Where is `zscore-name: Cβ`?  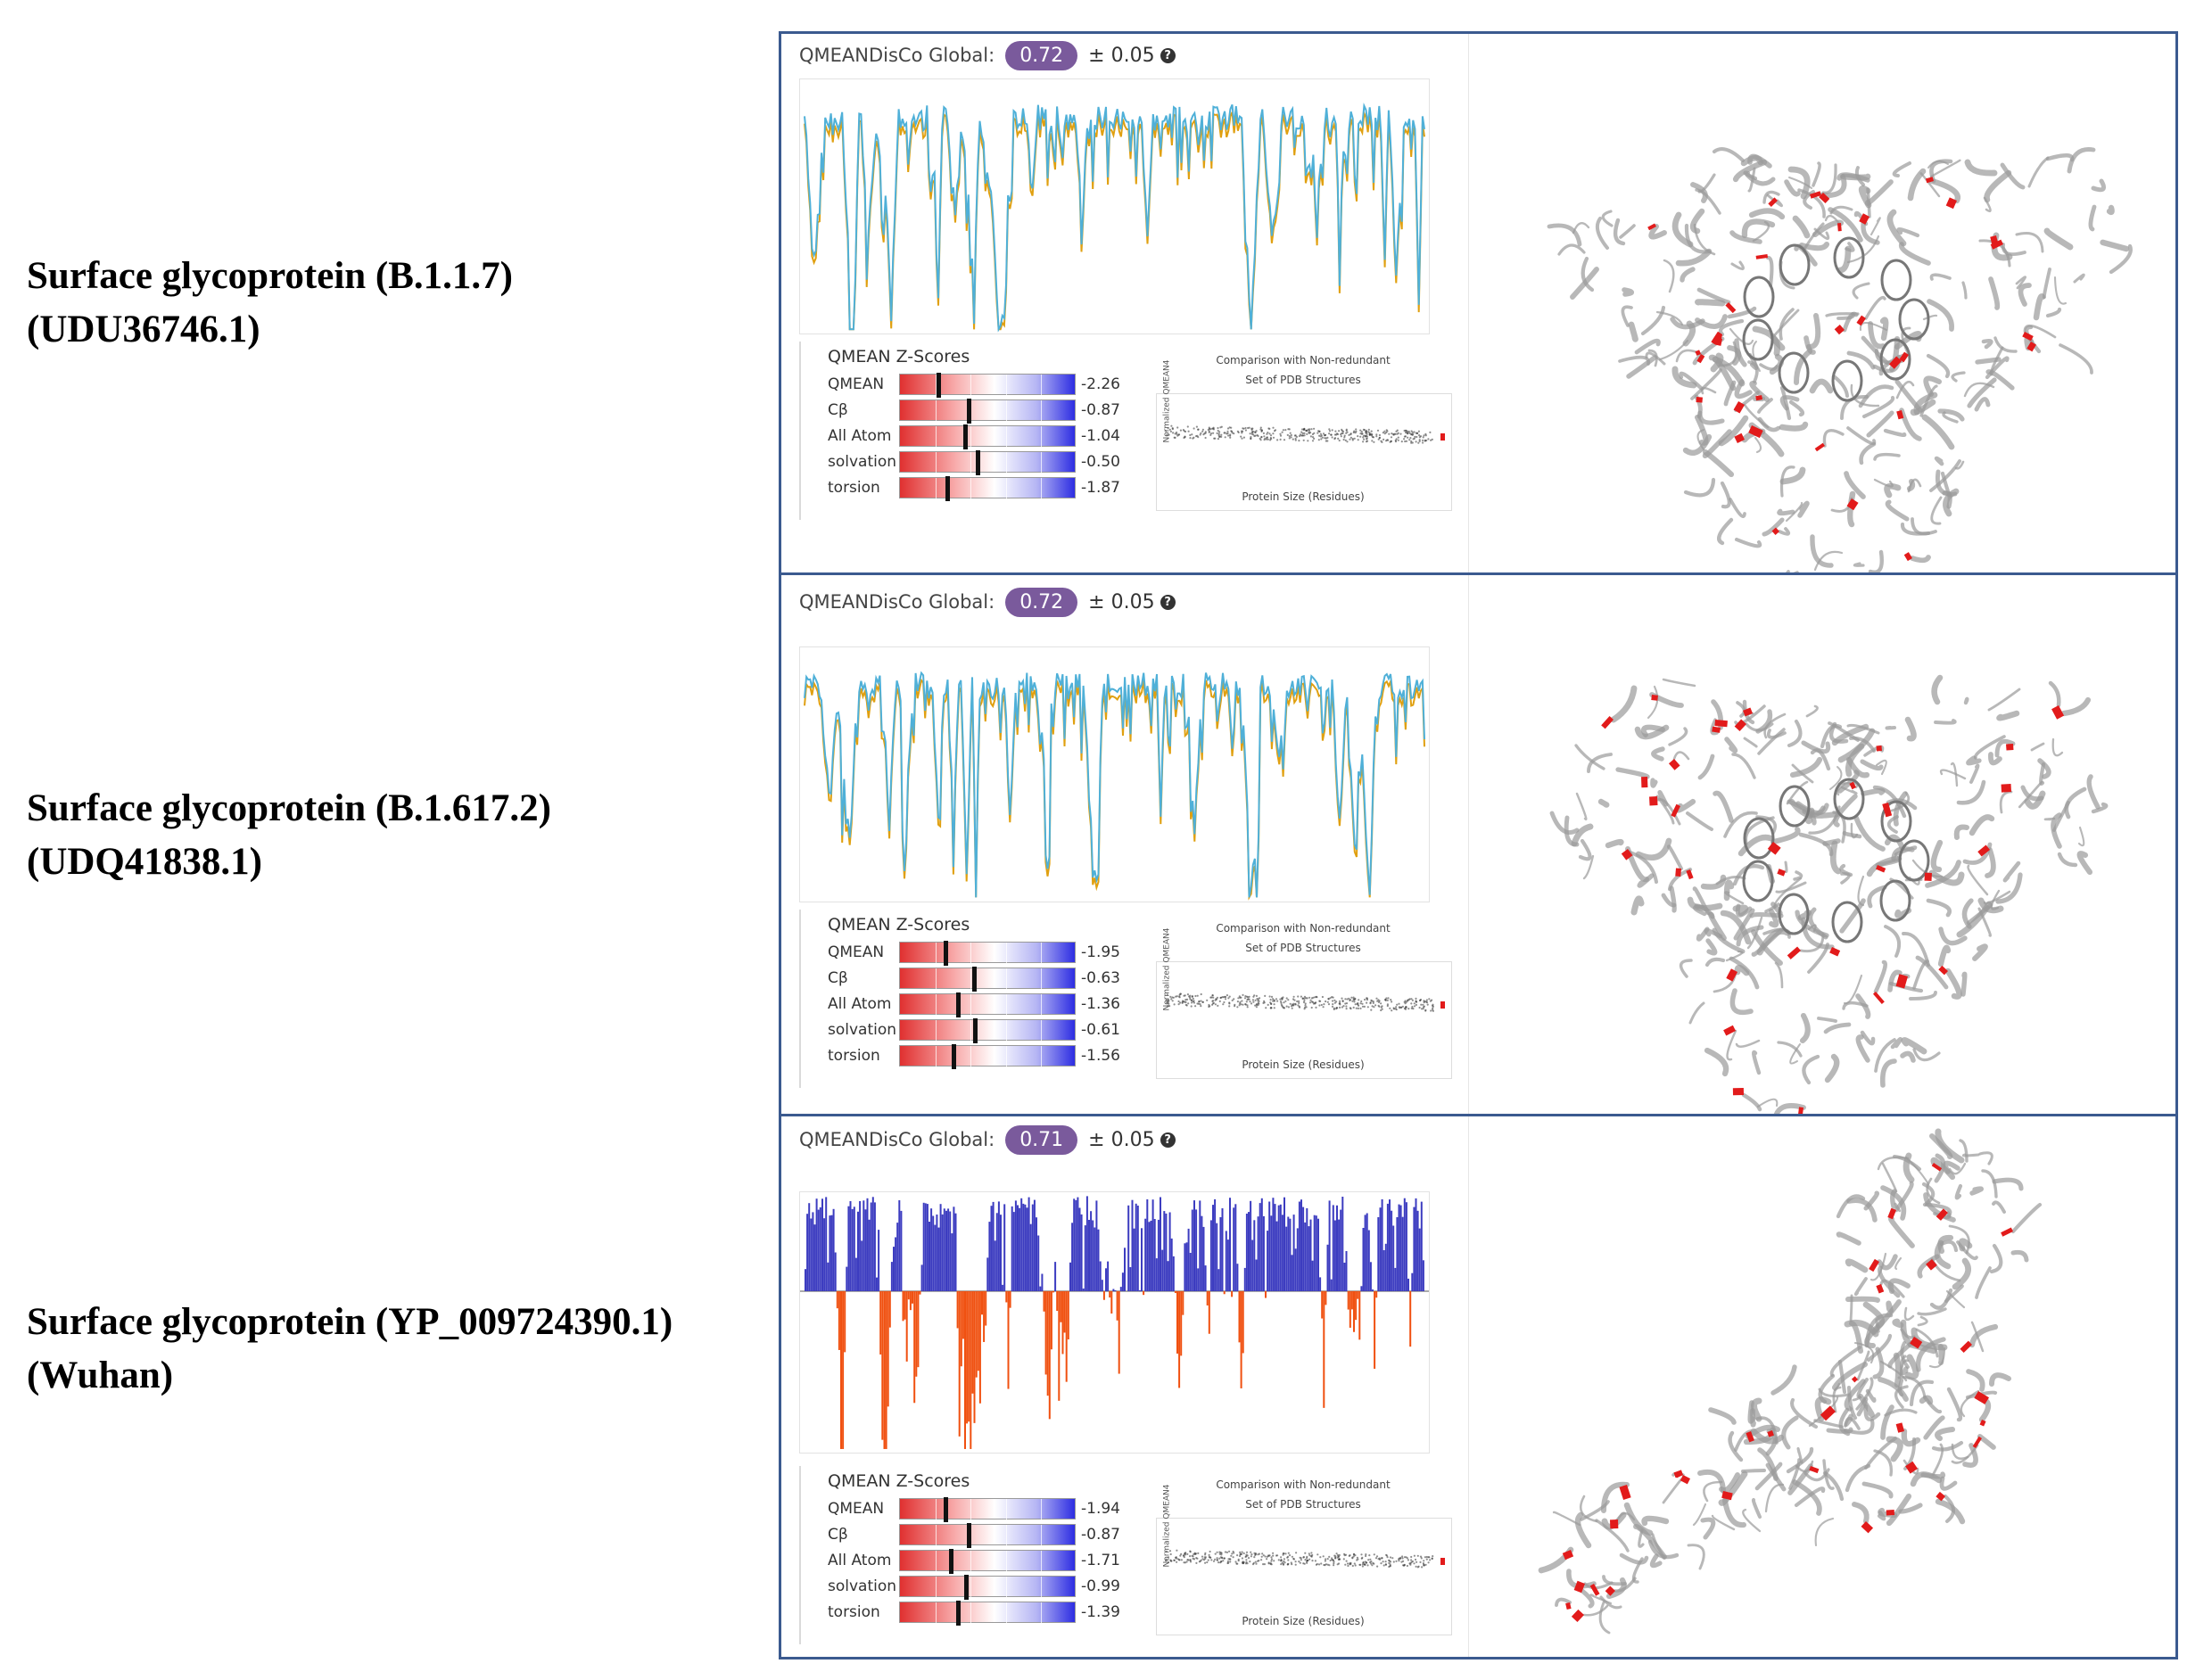
zscore-name: Cβ is located at coordinates (838, 1535).